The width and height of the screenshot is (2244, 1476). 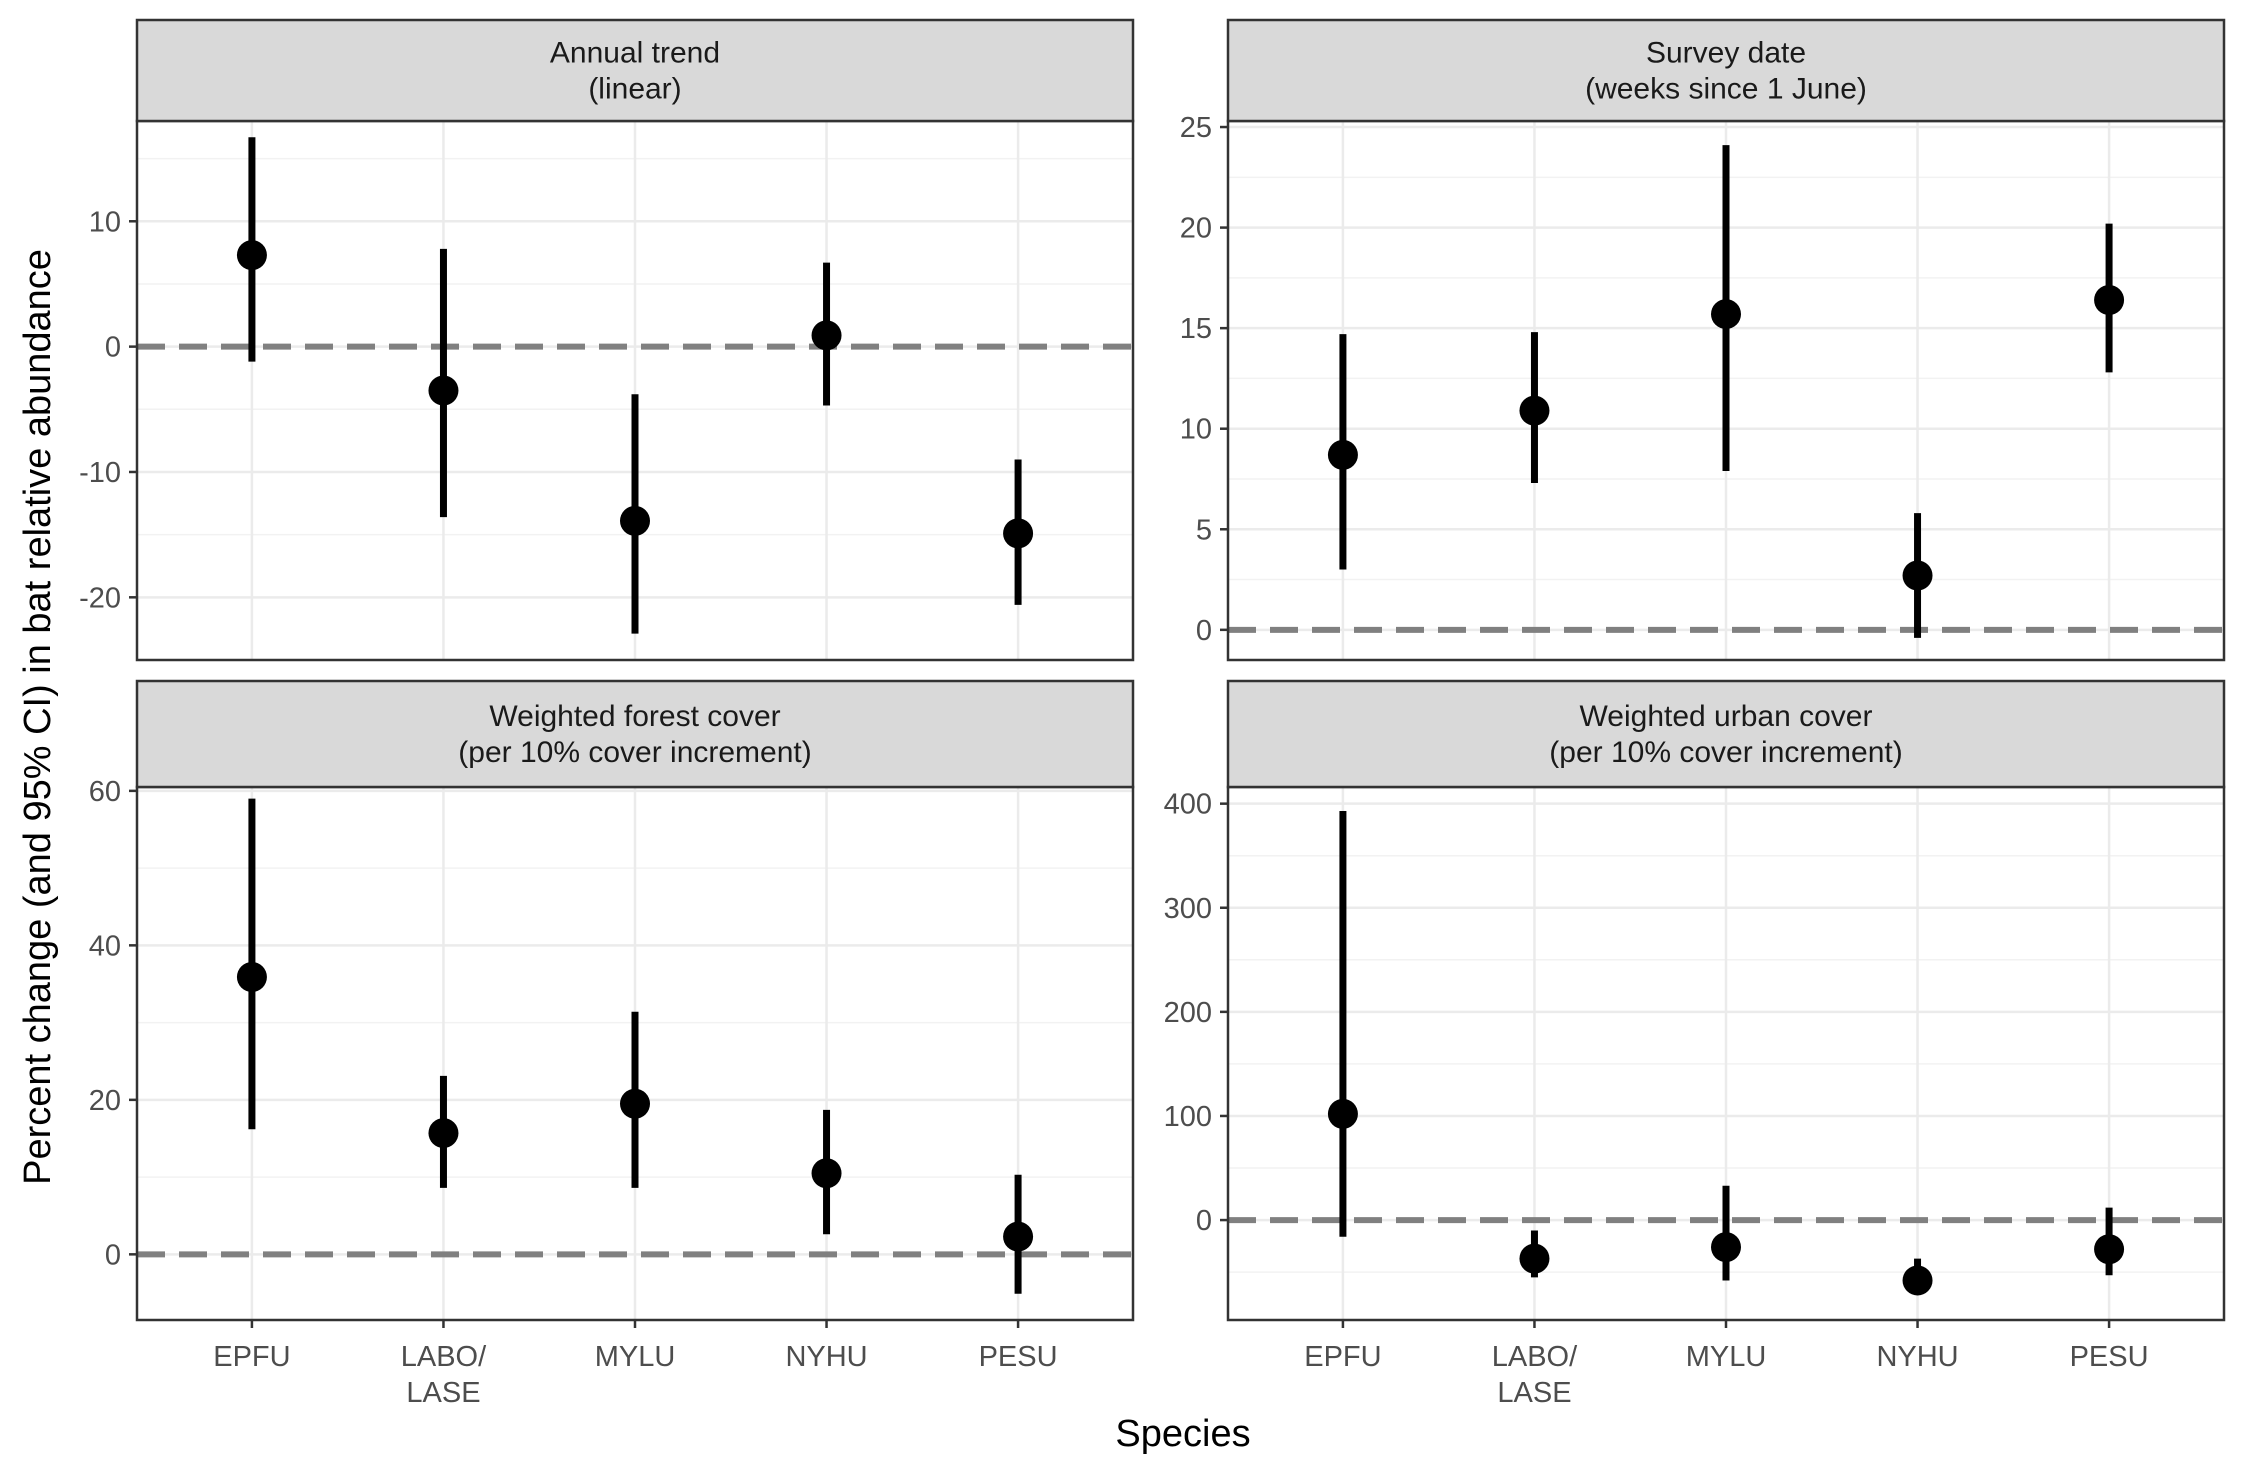 What do you see at coordinates (1196, 128) in the screenshot?
I see `y-tick-label: 25` at bounding box center [1196, 128].